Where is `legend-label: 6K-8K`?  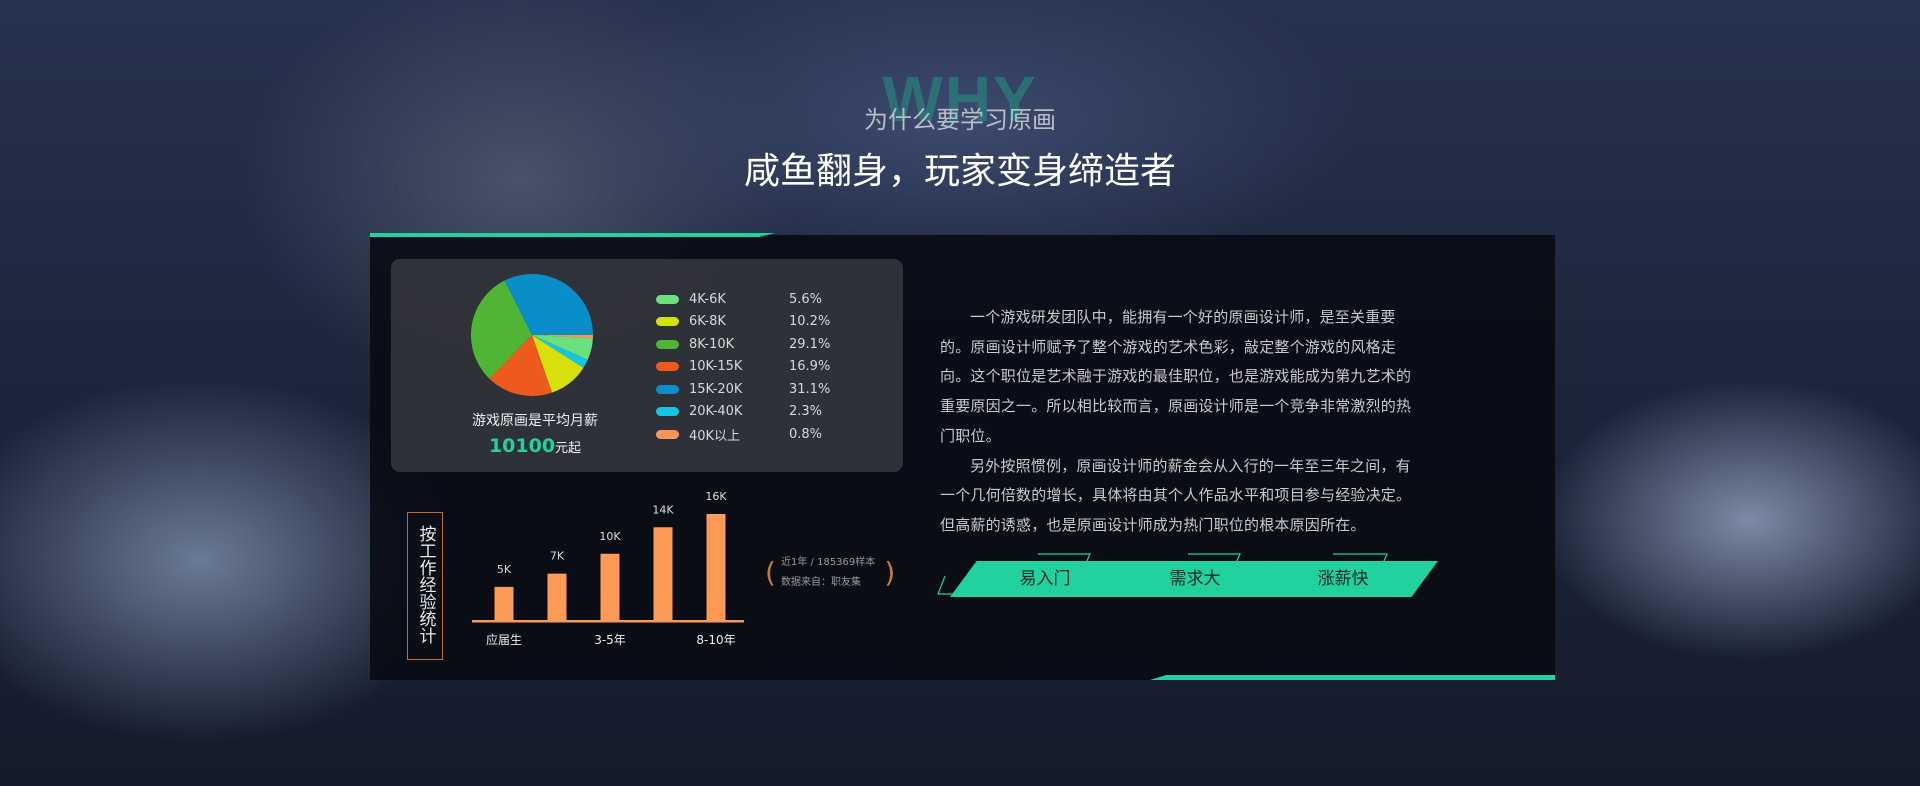
legend-label: 6K-8K is located at coordinates (707, 321).